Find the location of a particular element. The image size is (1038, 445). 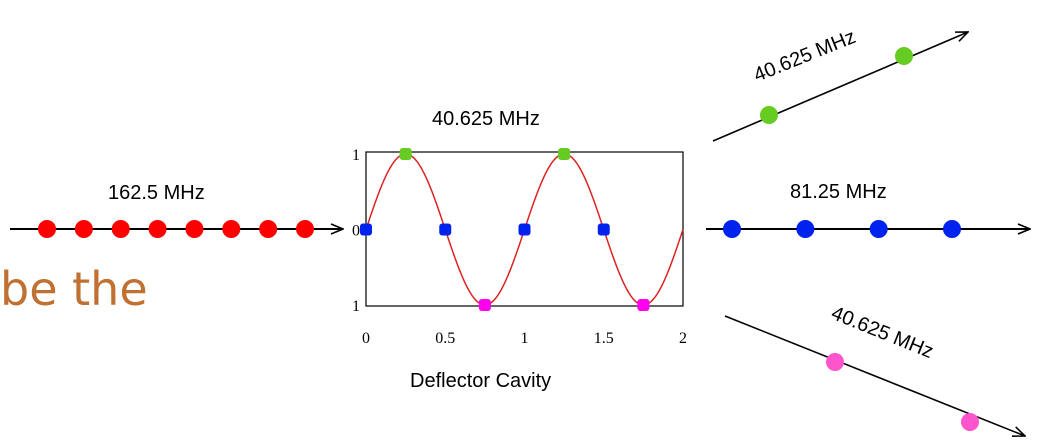

input-frequency-label: 162.5 MHz is located at coordinates (156, 193).